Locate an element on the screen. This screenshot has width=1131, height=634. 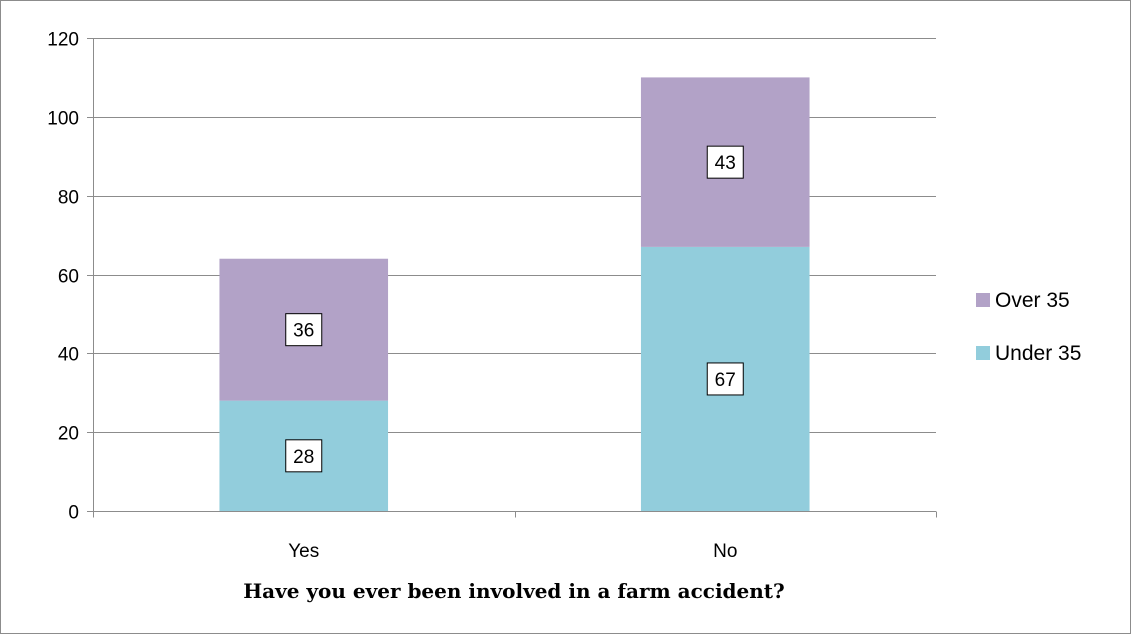
data-label: 36 is located at coordinates (304, 330).